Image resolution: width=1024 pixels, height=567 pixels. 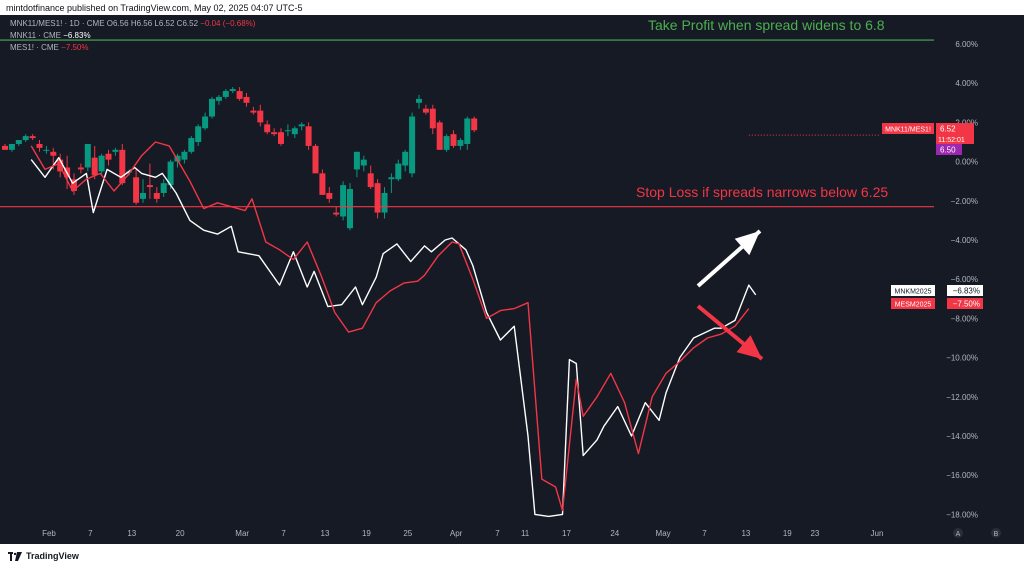 I want to click on legend-main-open: O6.56, so click(x=117, y=23).